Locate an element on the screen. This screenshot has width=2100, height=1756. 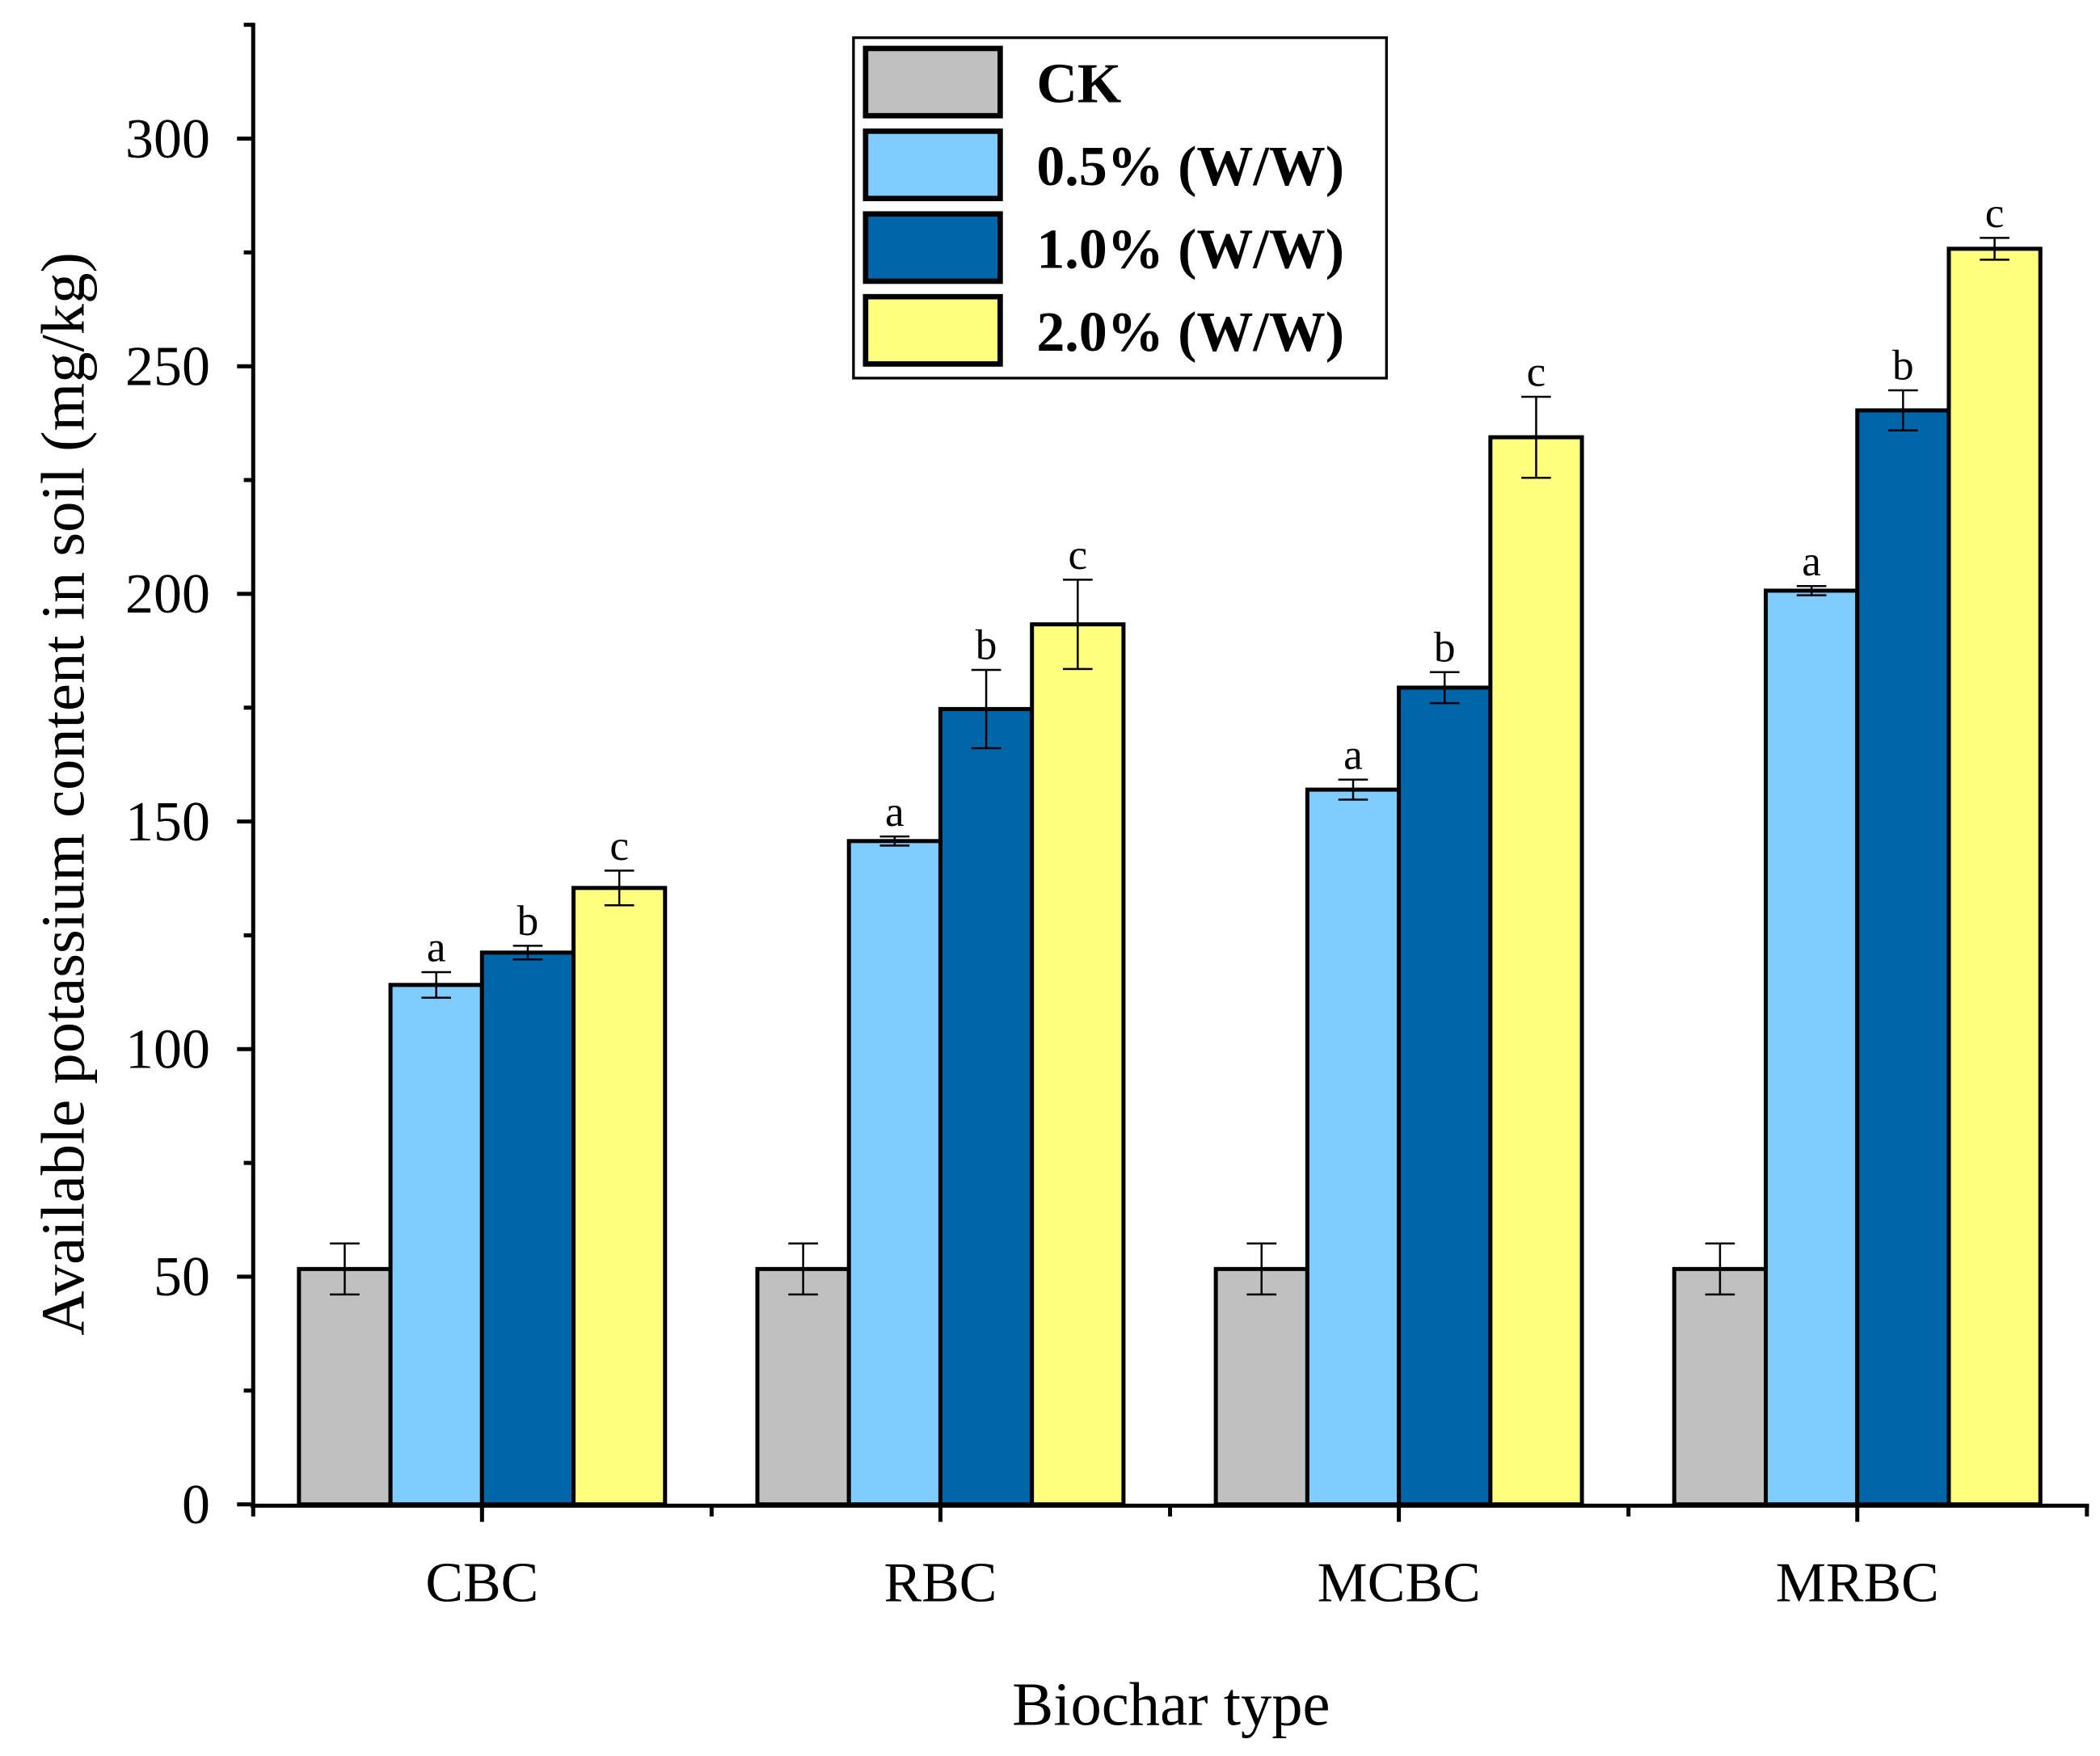
x-tick-label: RBC is located at coordinates (940, 1583).